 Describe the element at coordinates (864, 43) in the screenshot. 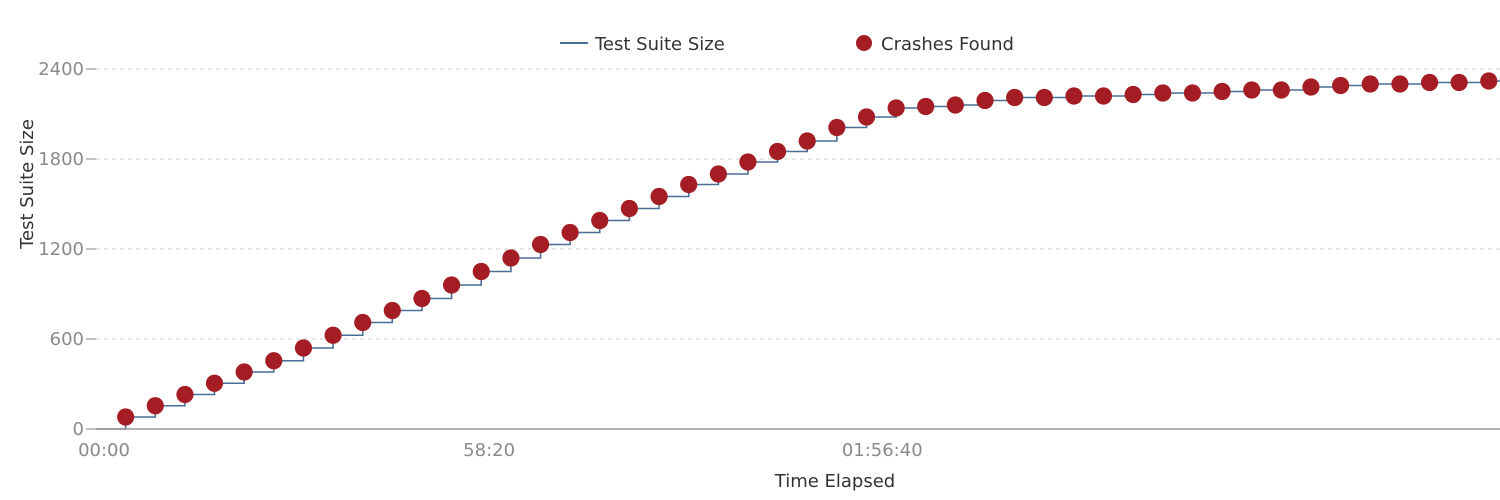

I see `legend-swatch-crashes-found` at that location.